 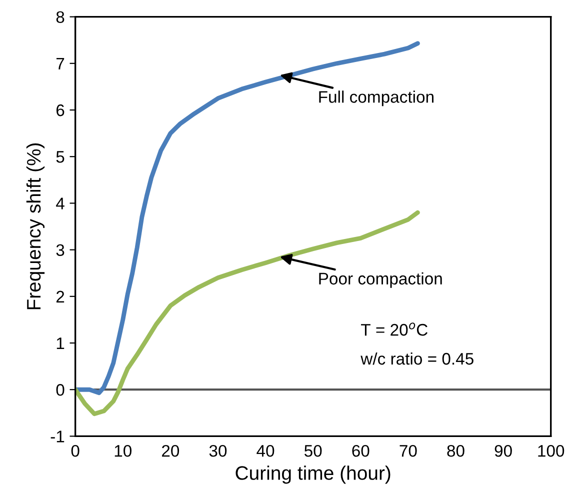 I want to click on x-tick-label: 30, so click(x=218, y=450).